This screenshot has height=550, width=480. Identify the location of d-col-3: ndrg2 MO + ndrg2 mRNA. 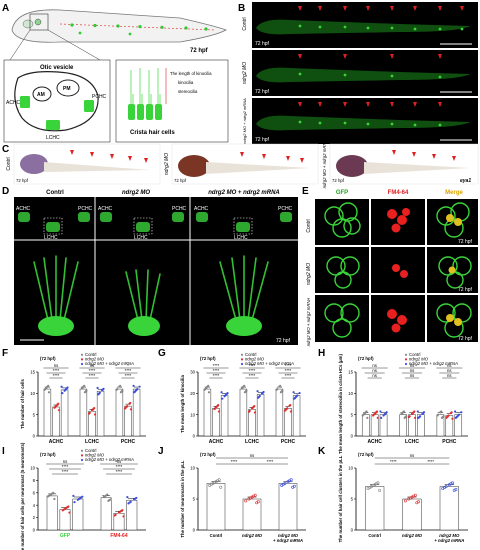
(244, 193).